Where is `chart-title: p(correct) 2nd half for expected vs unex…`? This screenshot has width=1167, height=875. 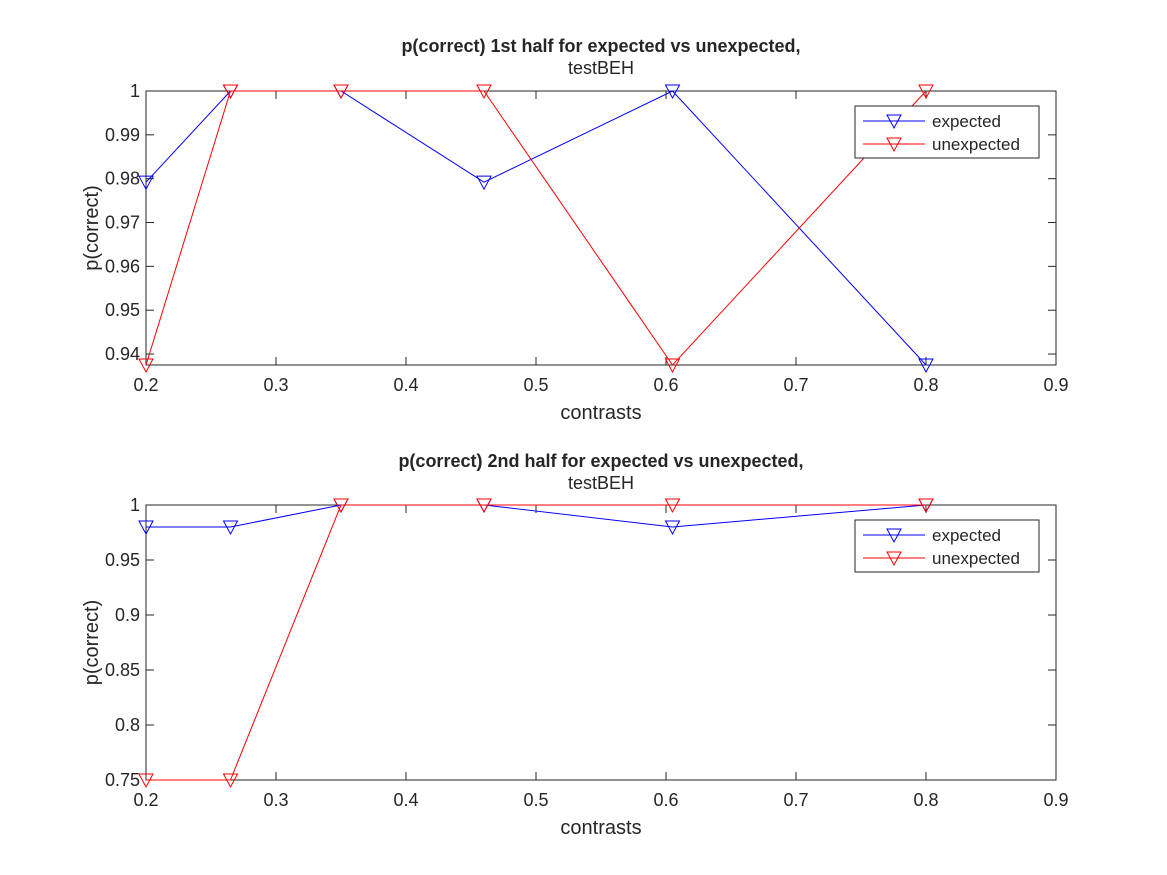 chart-title: p(correct) 2nd half for expected vs unex… is located at coordinates (600, 461).